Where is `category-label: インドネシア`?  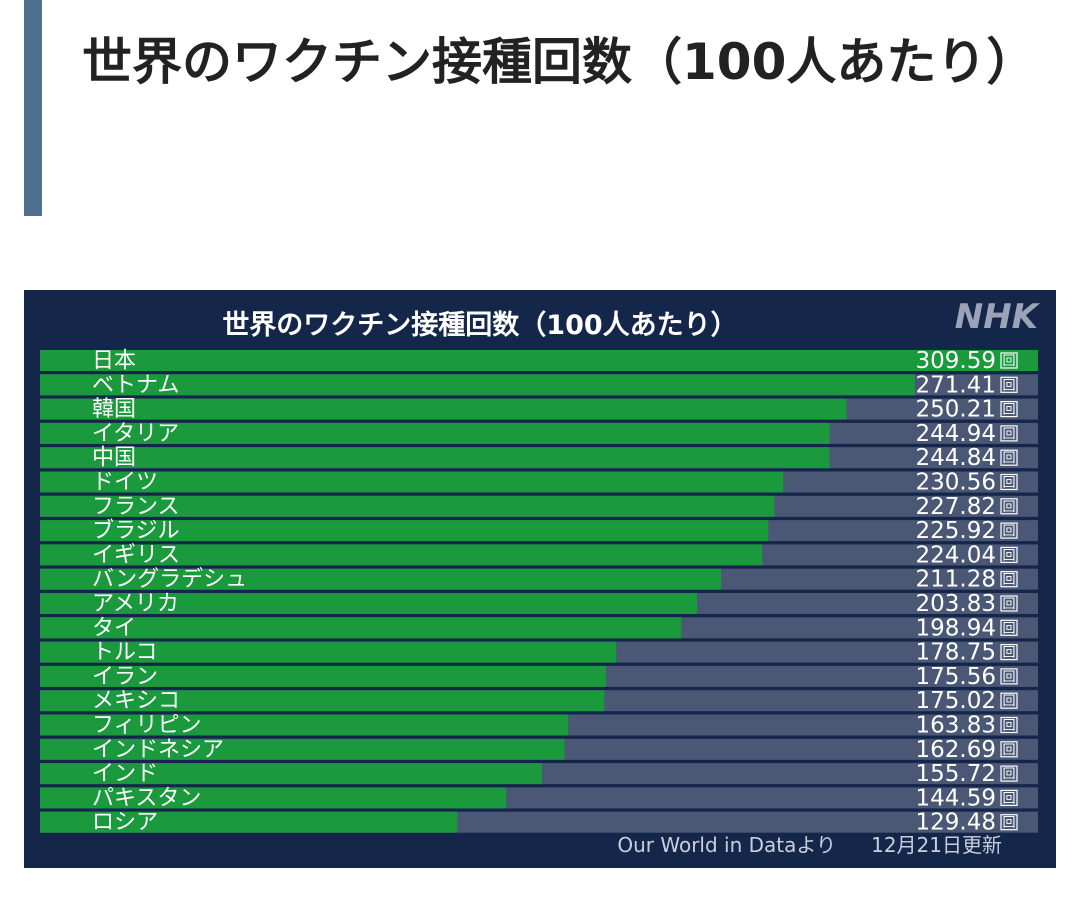 category-label: インドネシア is located at coordinates (158, 749).